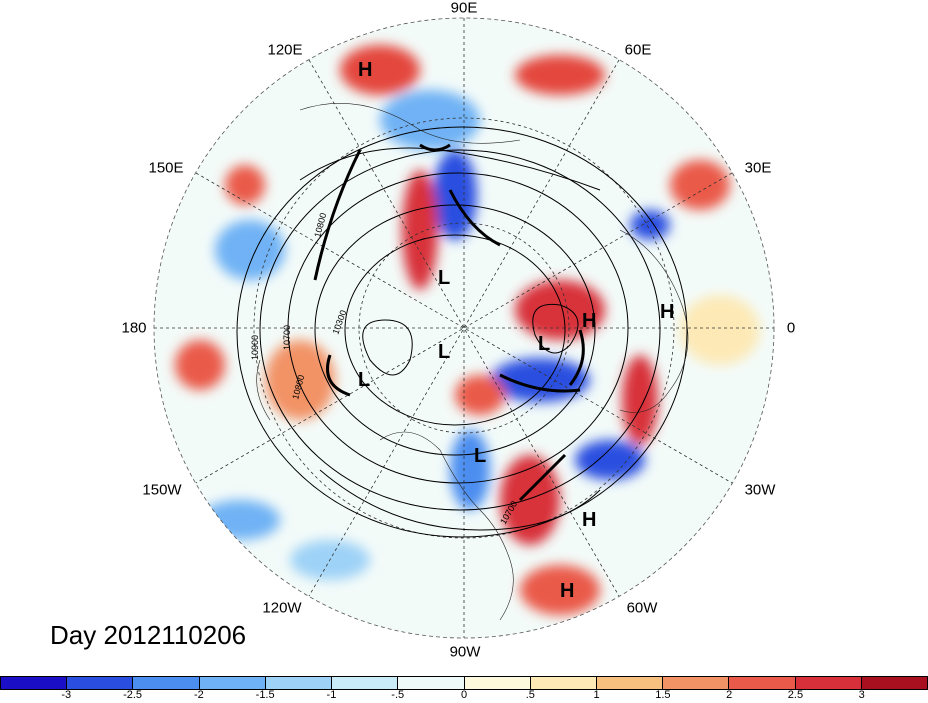 Image resolution: width=928 pixels, height=703 pixels. I want to click on lon-label-150w: 150W, so click(162, 490).